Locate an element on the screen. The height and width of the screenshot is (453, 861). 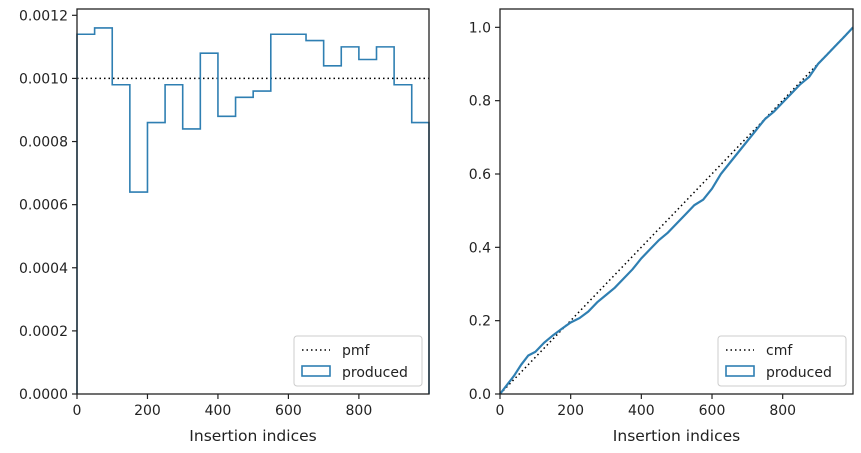
pmf-x-tick-label: 0 is located at coordinates (77, 411).